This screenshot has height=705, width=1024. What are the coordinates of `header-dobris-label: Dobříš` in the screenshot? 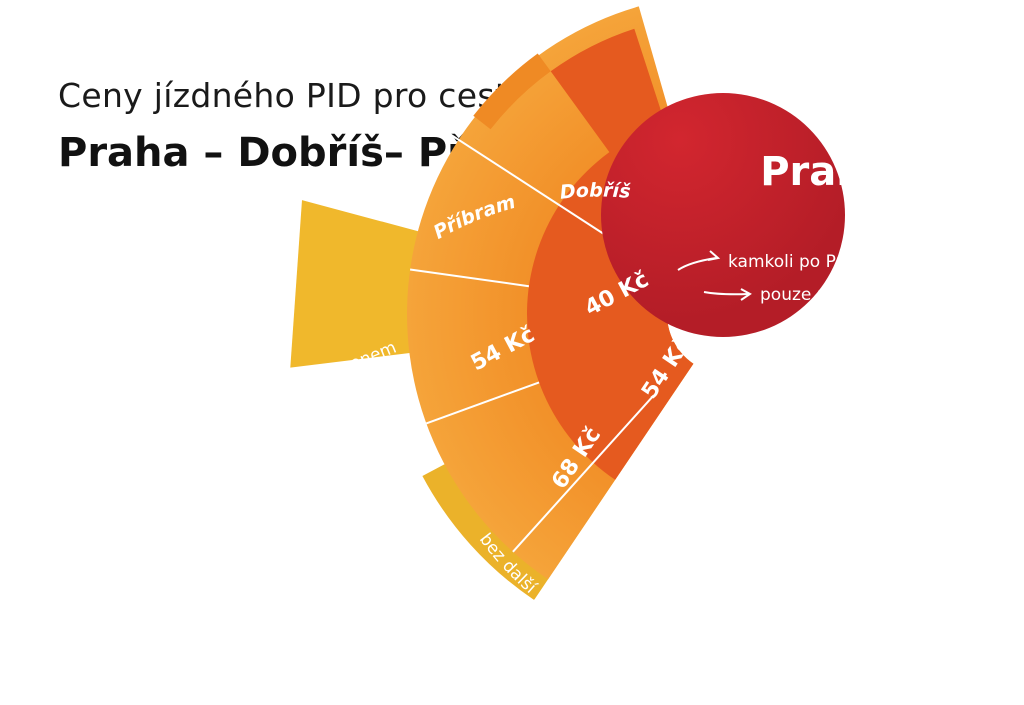 It's located at (595, 191).